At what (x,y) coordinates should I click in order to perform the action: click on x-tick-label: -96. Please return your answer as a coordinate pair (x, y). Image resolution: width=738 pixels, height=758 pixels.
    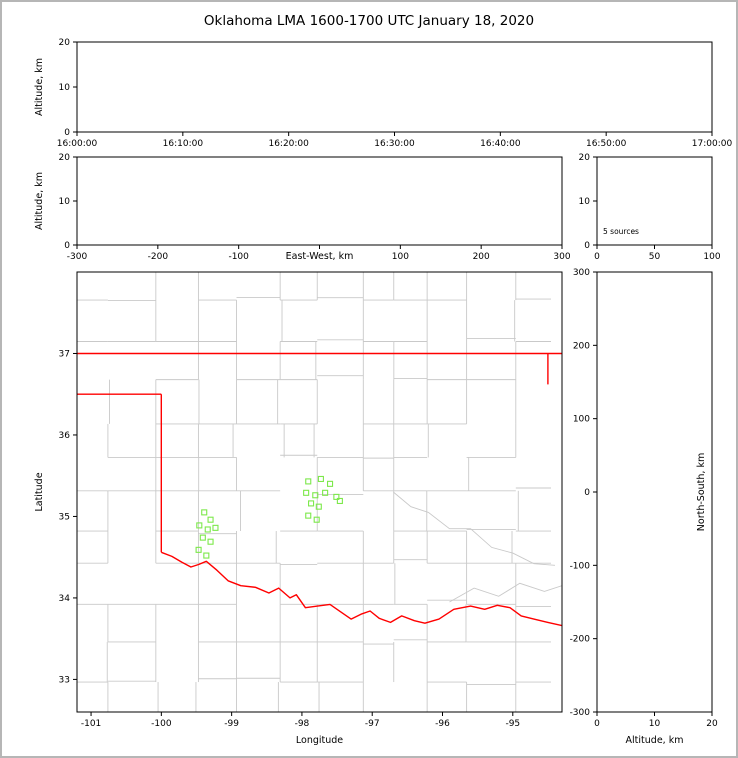
    Looking at the image, I should click on (442, 724).